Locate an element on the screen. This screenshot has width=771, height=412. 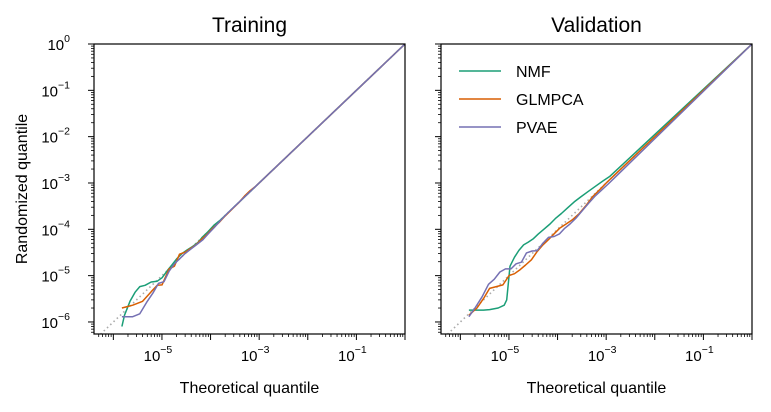
legend-label: PVAE is located at coordinates (537, 128).